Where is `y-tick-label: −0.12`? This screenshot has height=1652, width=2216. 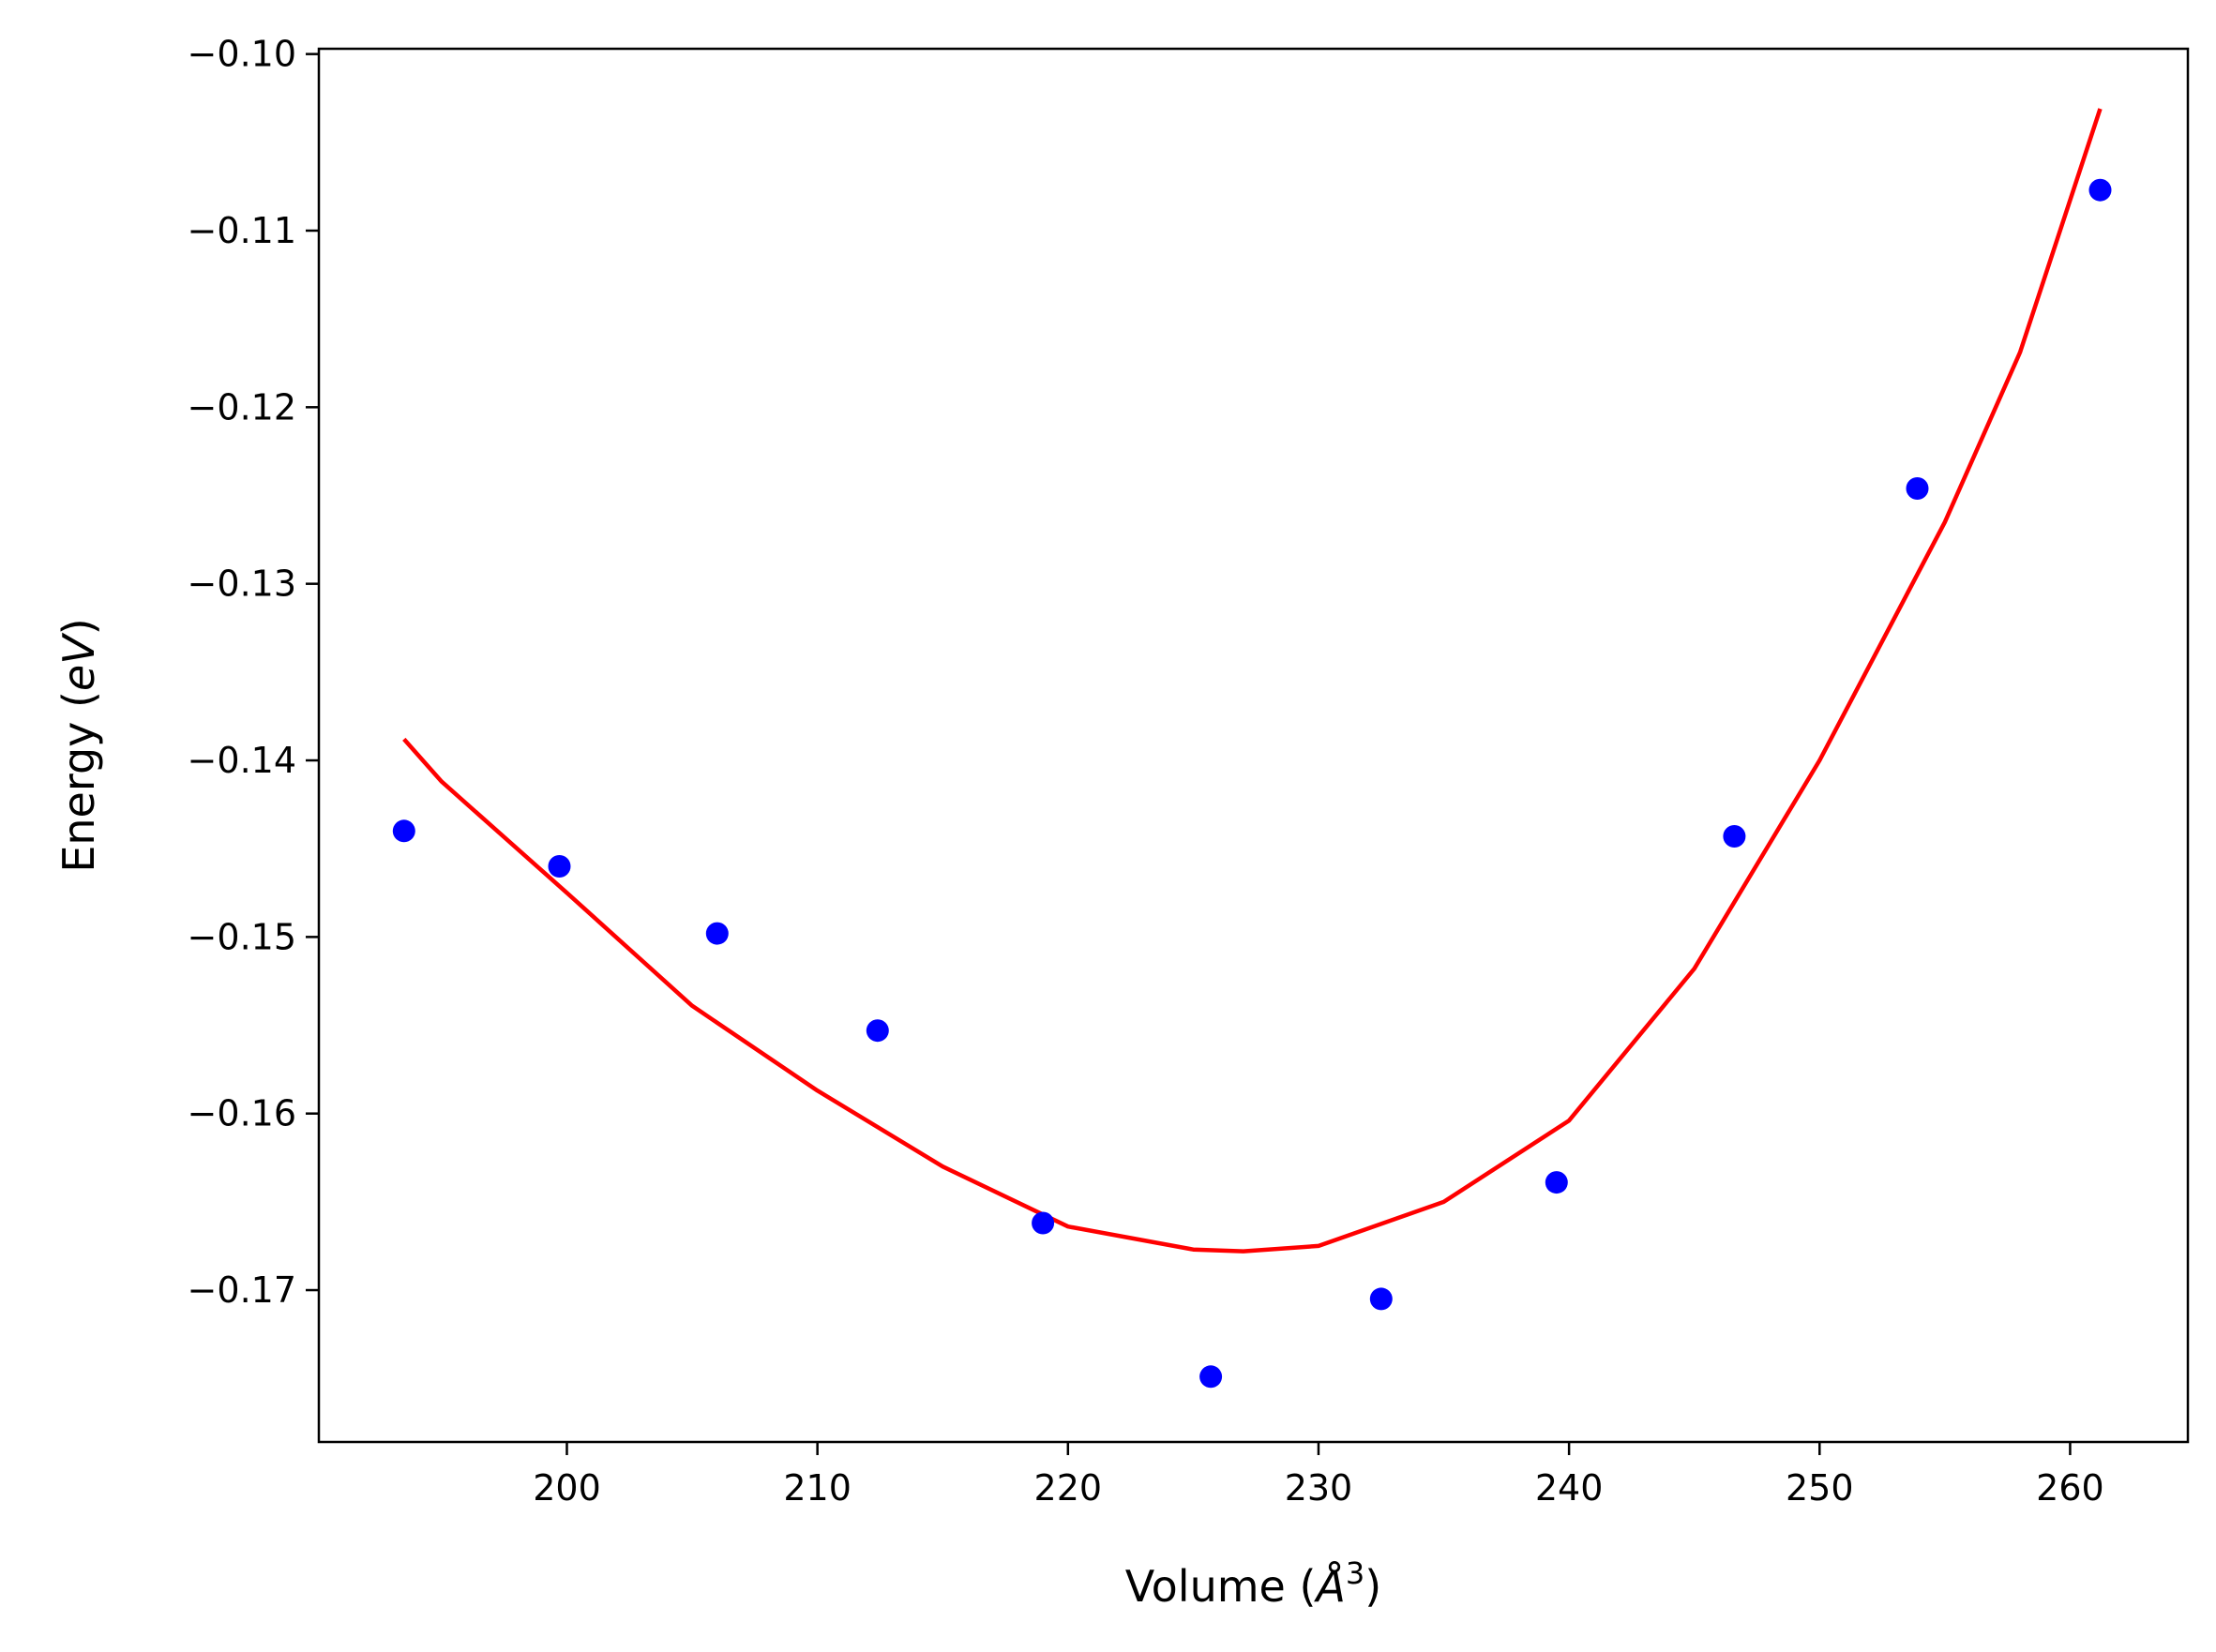
y-tick-label: −0.12 is located at coordinates (242, 407).